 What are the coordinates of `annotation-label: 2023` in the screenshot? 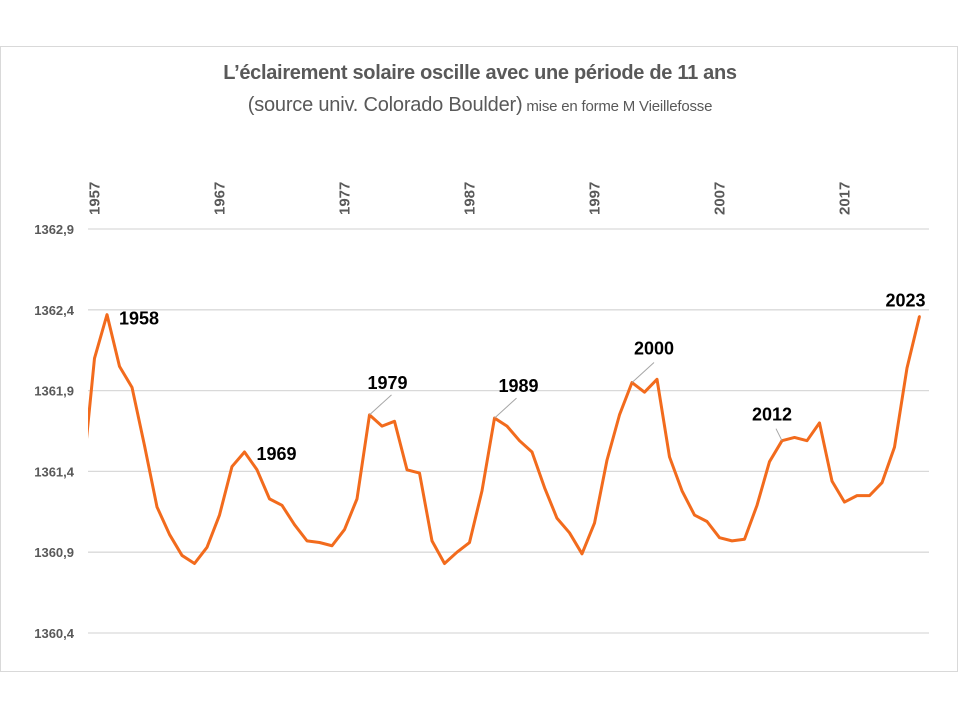 It's located at (906, 300).